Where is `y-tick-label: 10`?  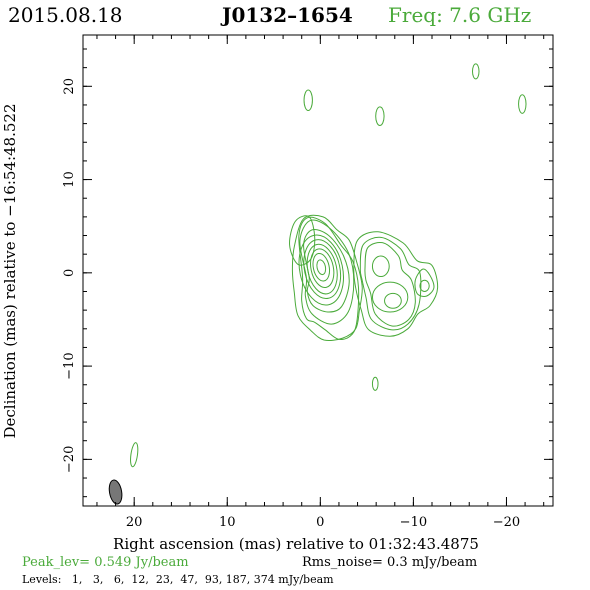 y-tick-label: 10 is located at coordinates (69, 179).